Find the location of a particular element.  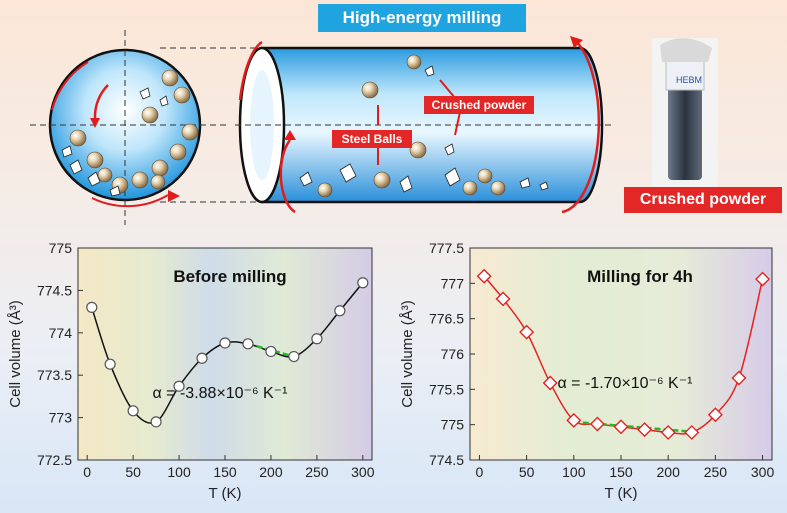

y-tick-label: 775.5 is located at coordinates (446, 389).